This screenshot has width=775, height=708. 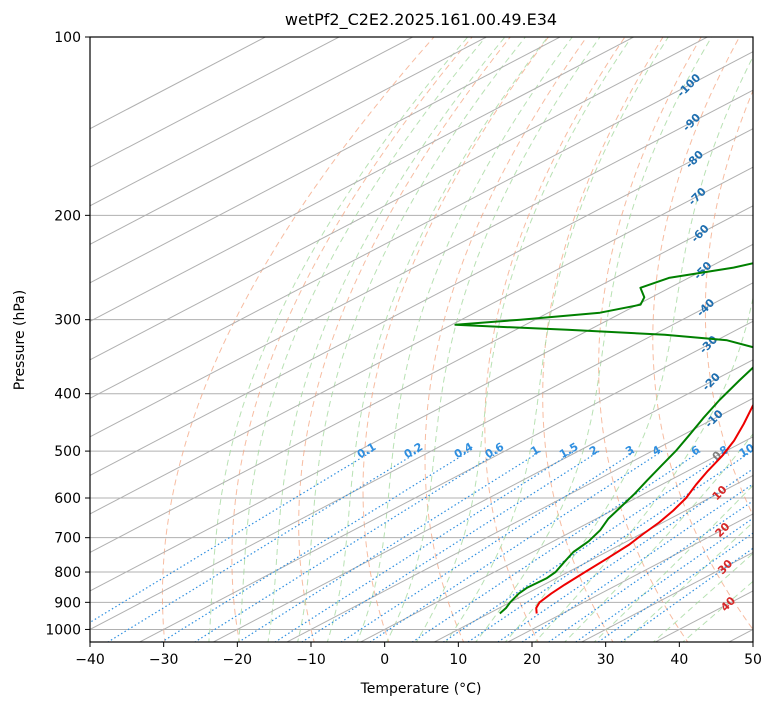 I want to click on isotherm-label: -30, so click(x=708, y=344).